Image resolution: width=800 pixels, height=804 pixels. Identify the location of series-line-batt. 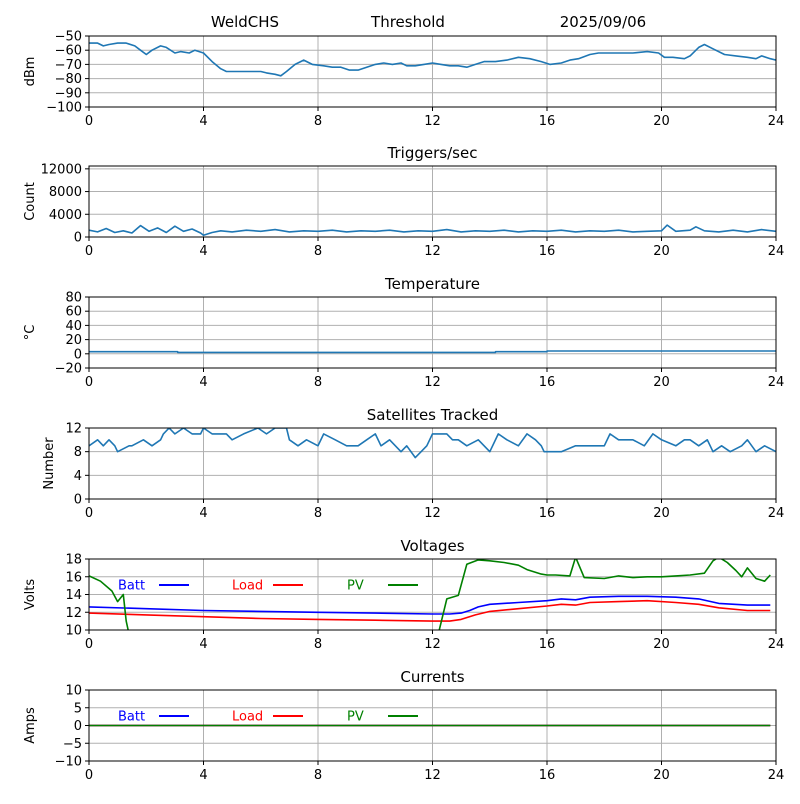
(430, 605).